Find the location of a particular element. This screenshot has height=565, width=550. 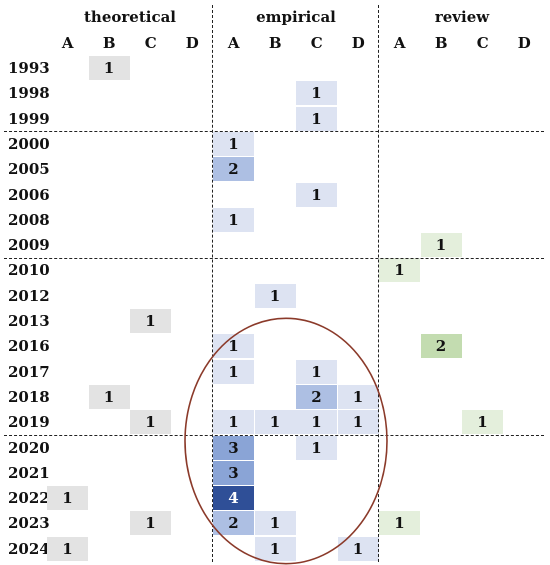

year-label-2010: 2010 is located at coordinates (29, 270).